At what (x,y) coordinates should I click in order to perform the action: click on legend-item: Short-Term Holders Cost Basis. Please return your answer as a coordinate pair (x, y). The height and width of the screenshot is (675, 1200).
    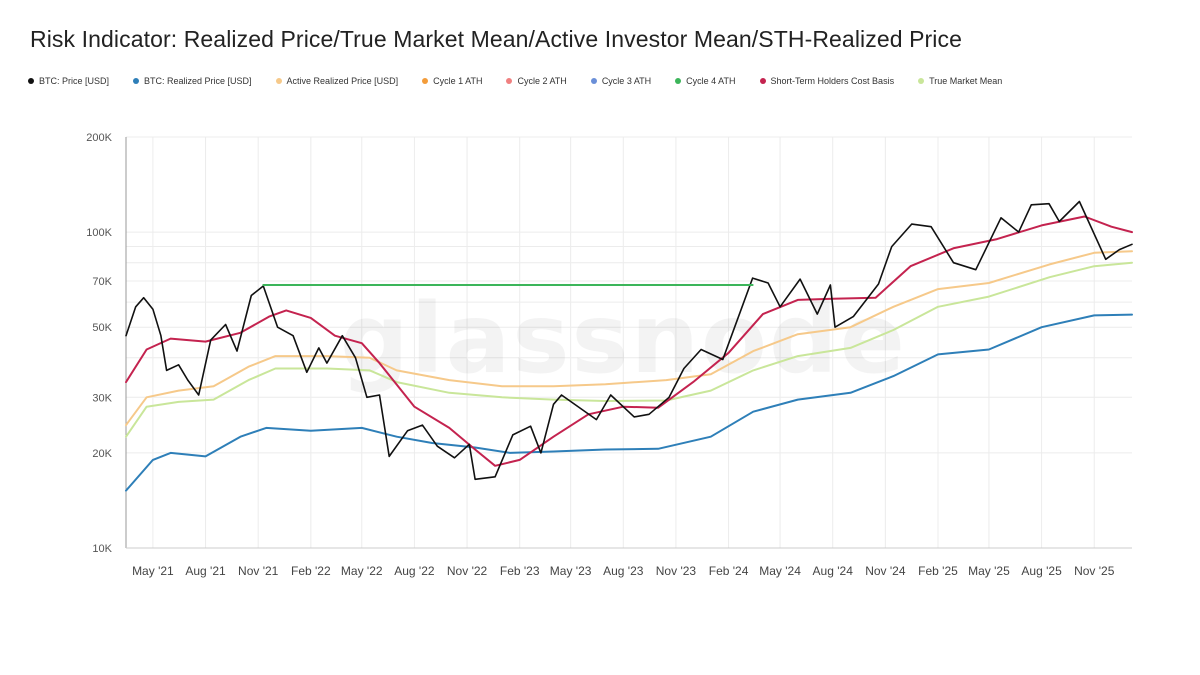
    Looking at the image, I should click on (827, 81).